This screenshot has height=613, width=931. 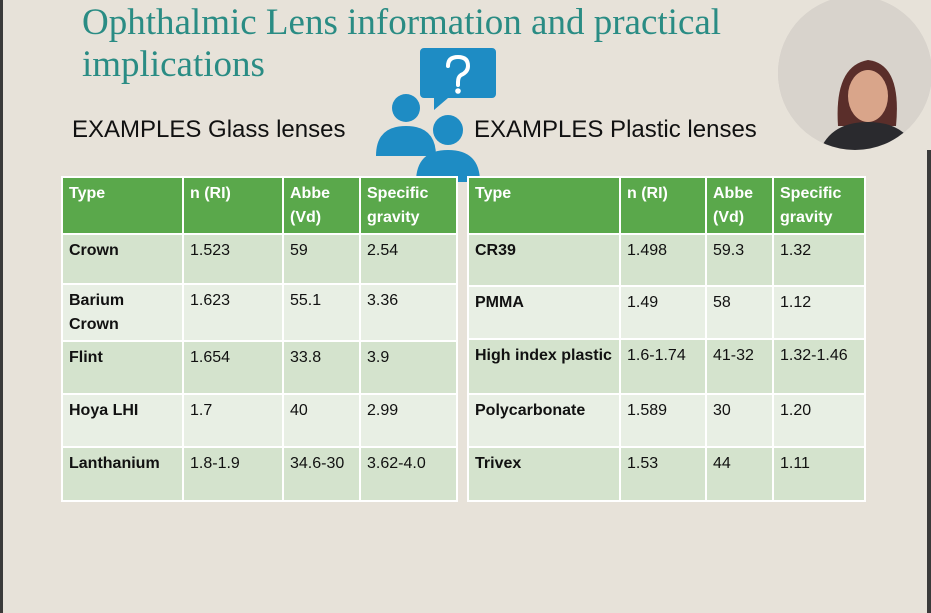 What do you see at coordinates (321, 312) in the screenshot?
I see `table-cell: 55.1` at bounding box center [321, 312].